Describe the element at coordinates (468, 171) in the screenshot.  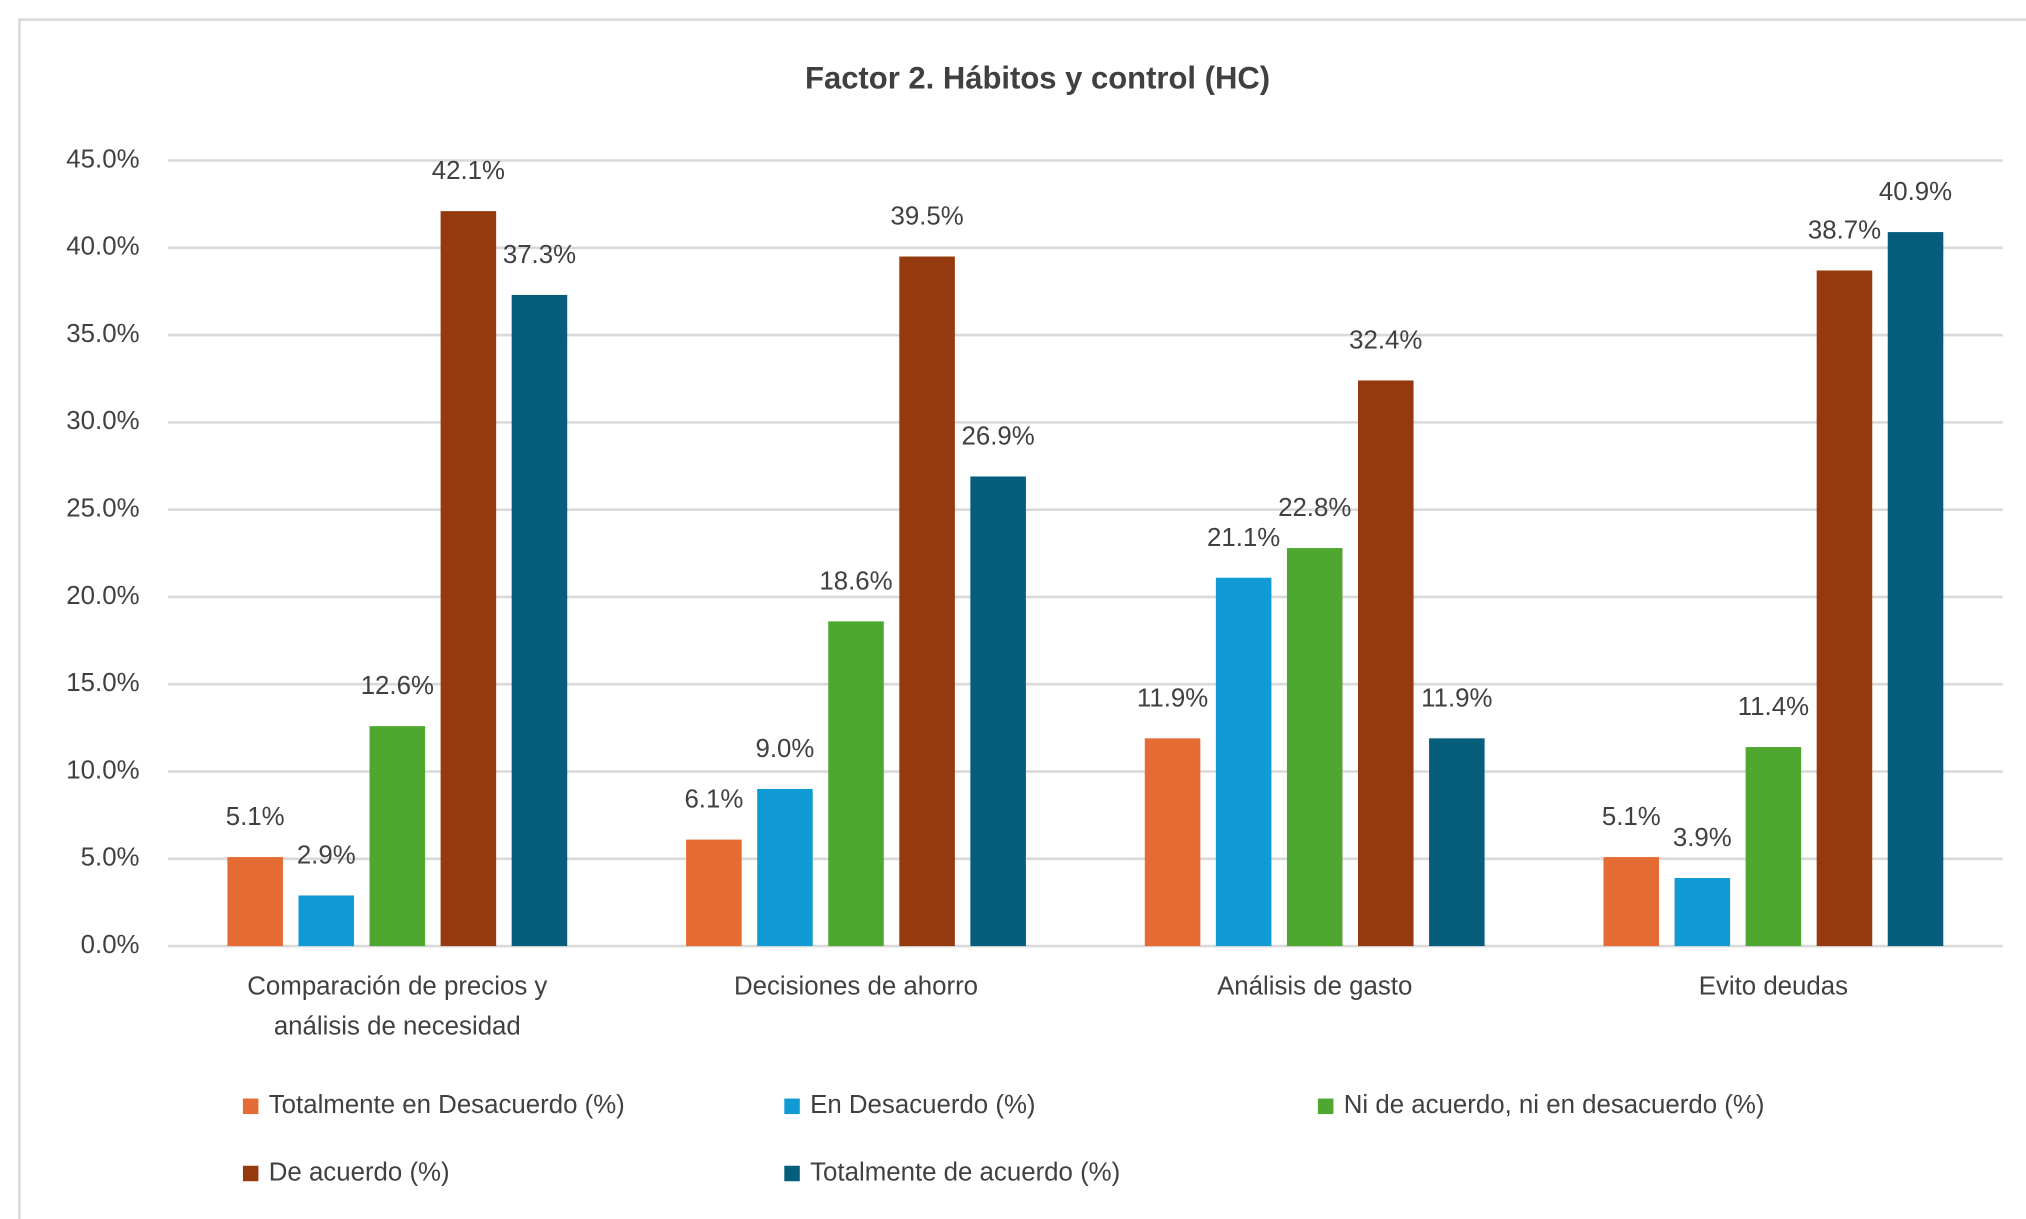
I see `data-label: 42.1%` at that location.